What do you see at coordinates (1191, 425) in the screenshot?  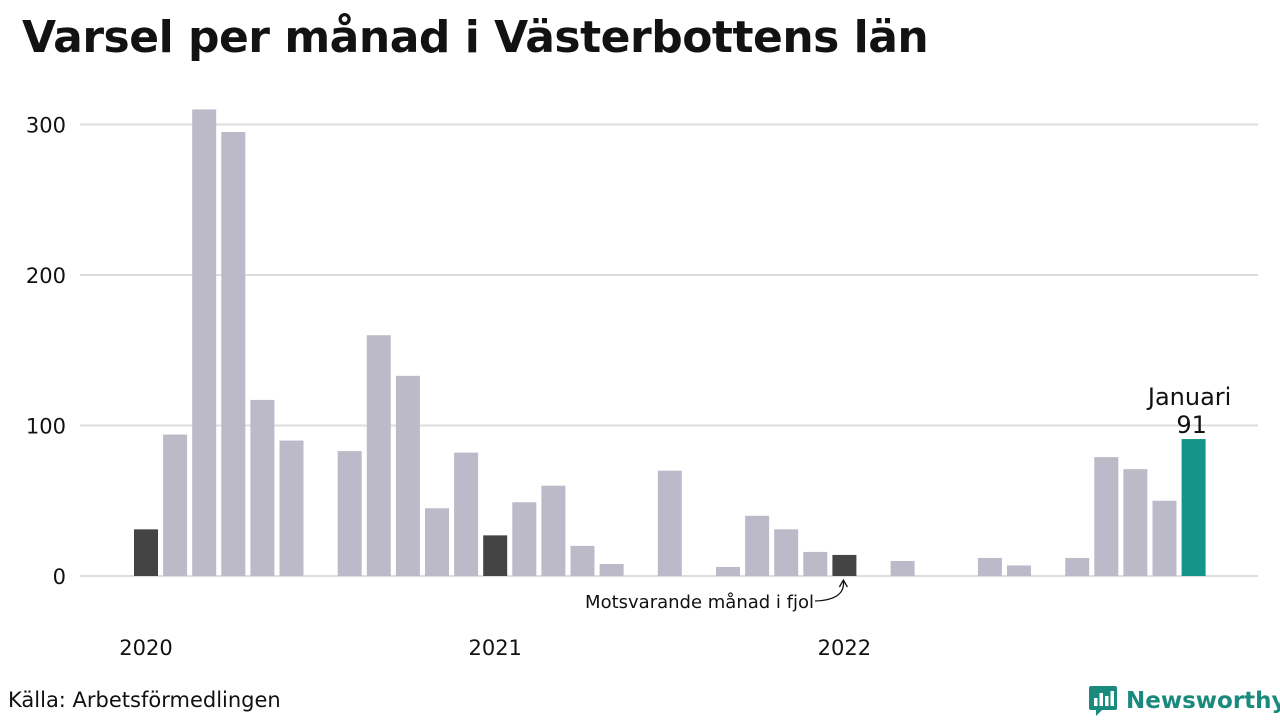 I see `highlight-value-label: 91` at bounding box center [1191, 425].